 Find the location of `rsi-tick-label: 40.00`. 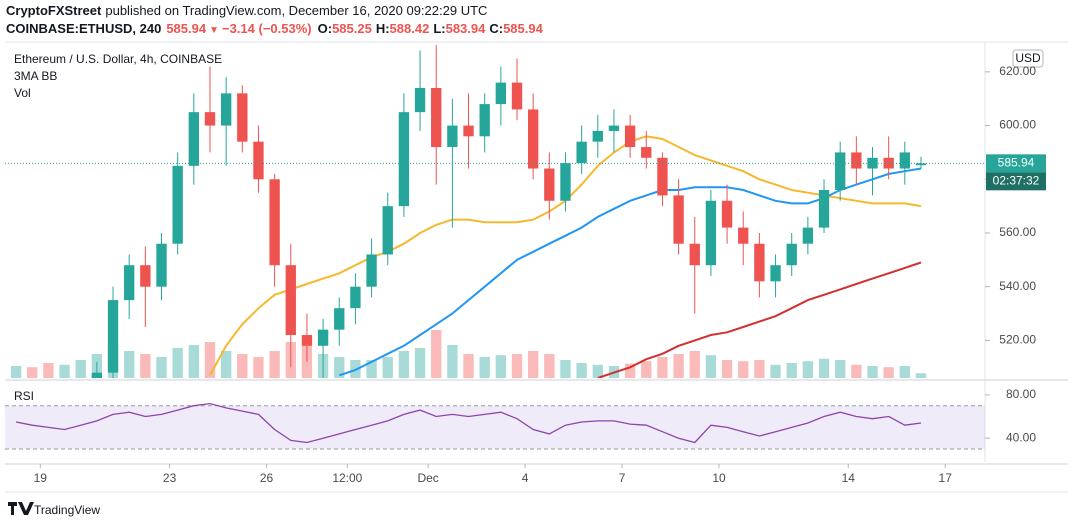

rsi-tick-label: 40.00 is located at coordinates (1021, 437).